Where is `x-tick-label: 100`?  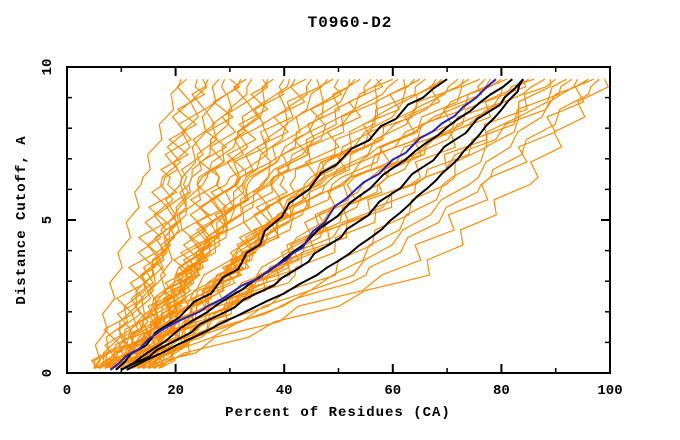
x-tick-label: 100 is located at coordinates (609, 391).